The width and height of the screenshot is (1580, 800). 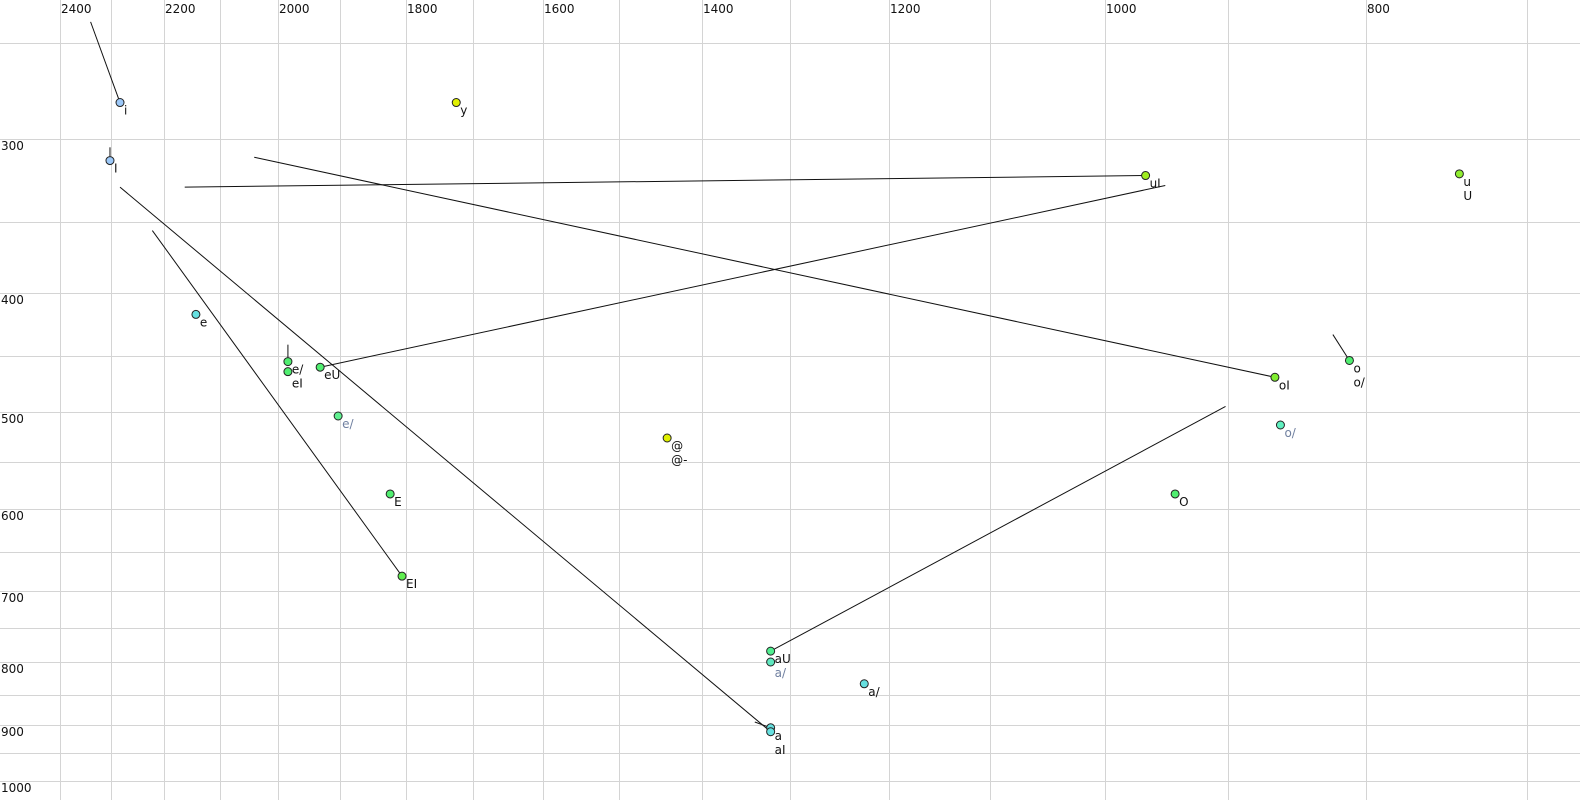 I want to click on vowel-label: EI, so click(x=411, y=584).